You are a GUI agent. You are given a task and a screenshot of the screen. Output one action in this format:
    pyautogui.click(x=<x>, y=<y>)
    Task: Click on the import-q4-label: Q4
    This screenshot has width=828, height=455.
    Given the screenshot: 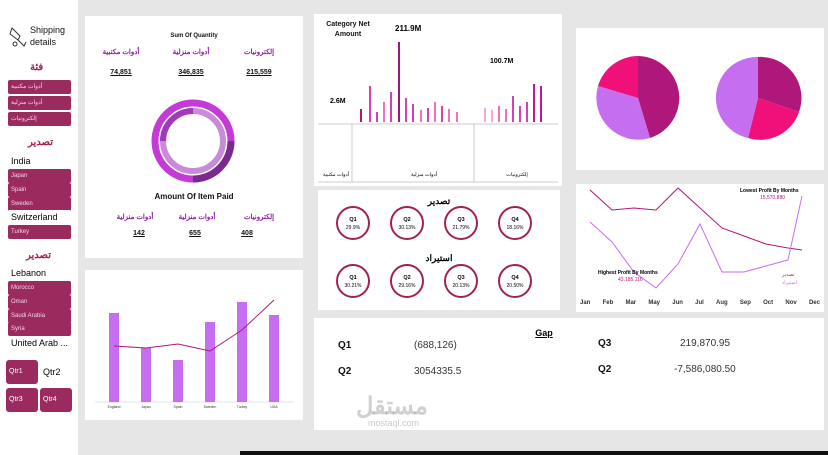 What is the action you would take?
    pyautogui.click(x=515, y=278)
    